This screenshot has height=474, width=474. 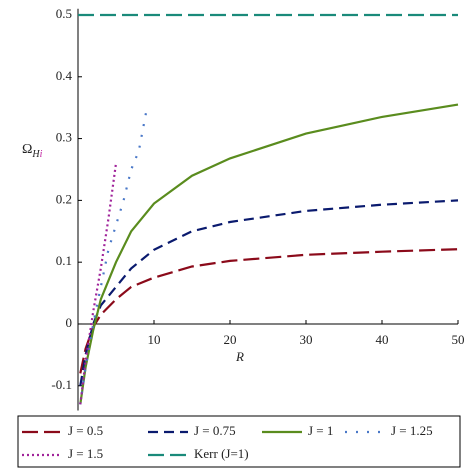 What do you see at coordinates (239, 441) in the screenshot?
I see `legend-box` at bounding box center [239, 441].